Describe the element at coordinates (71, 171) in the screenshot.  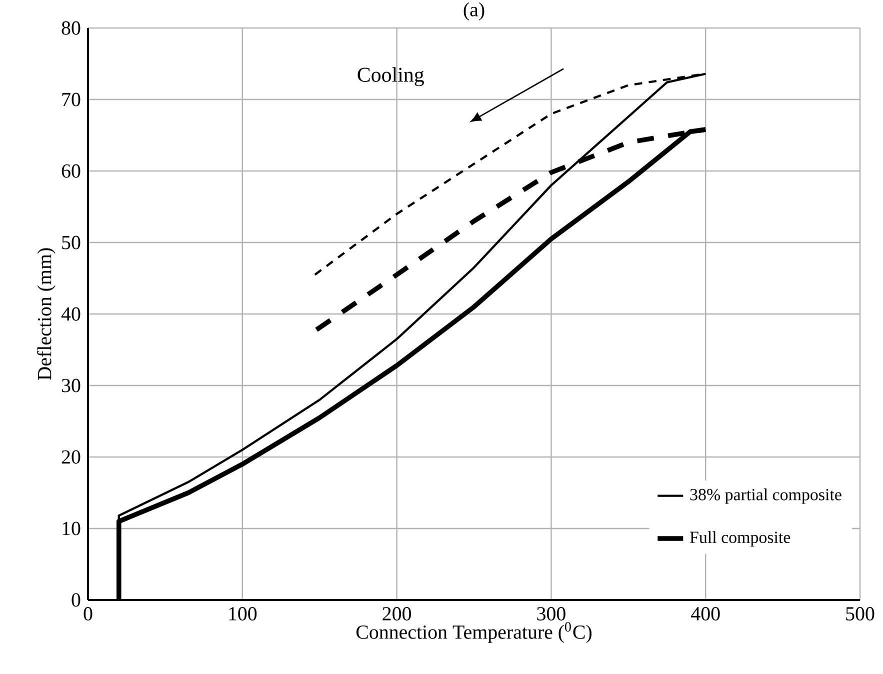
I see `y-tick-label: 60` at that location.